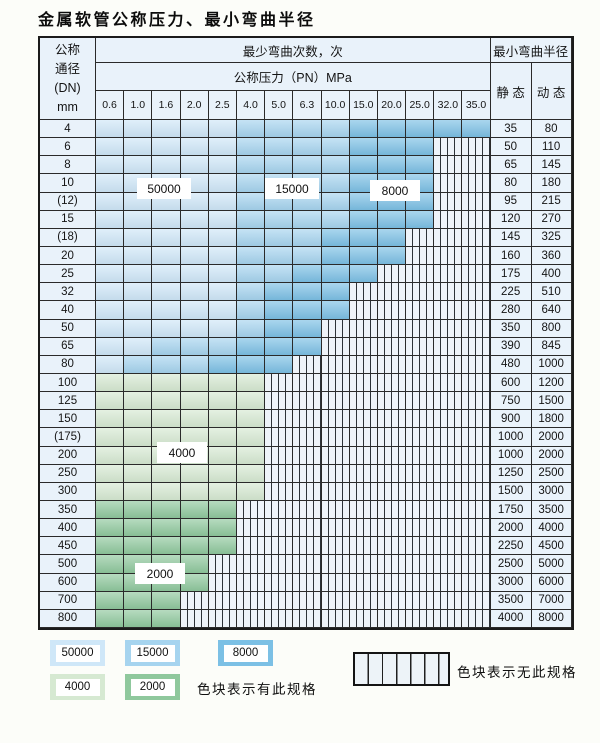  I want to click on static-value-cell: 95, so click(511, 201).